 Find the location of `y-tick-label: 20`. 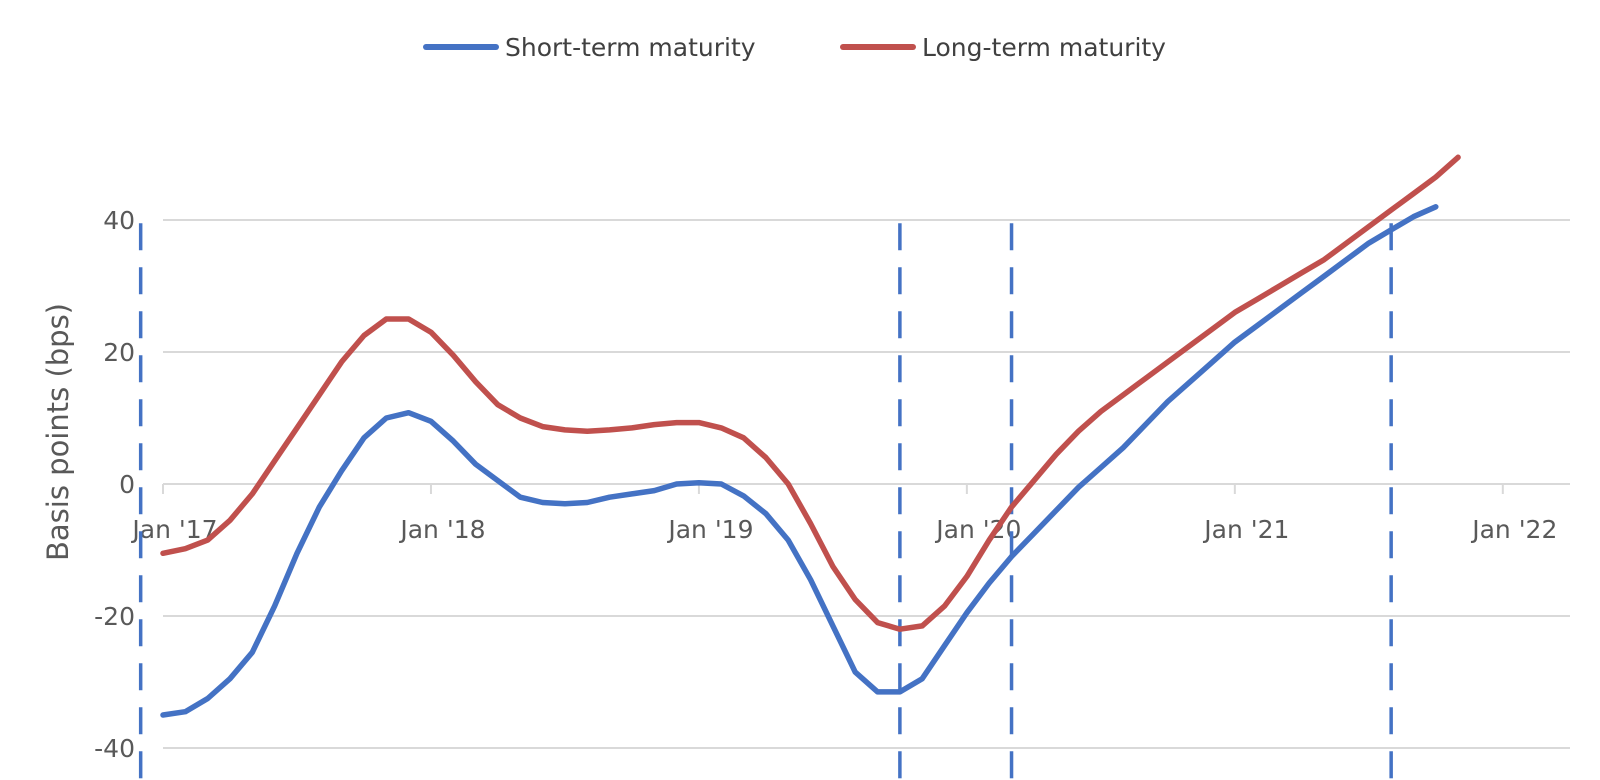

y-tick-label: 20 is located at coordinates (119, 352).